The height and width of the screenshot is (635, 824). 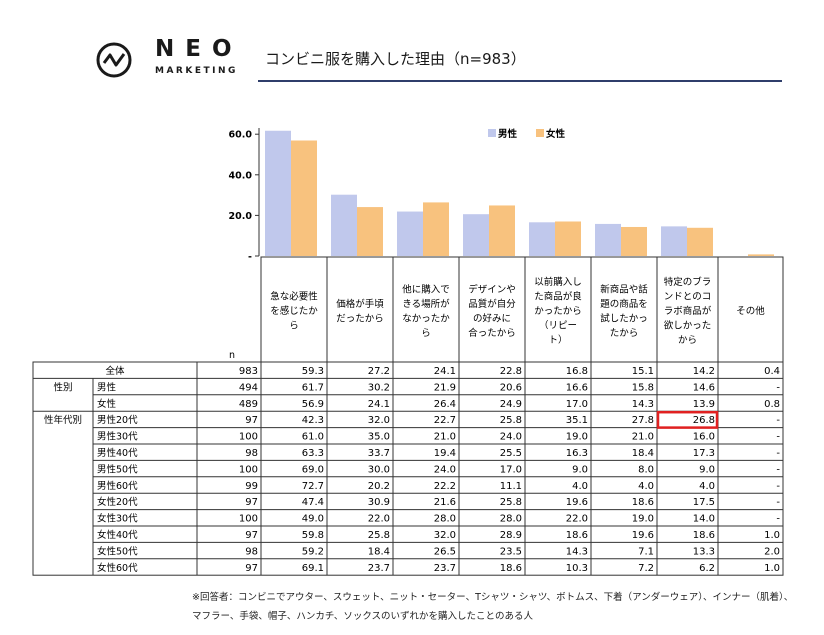 I want to click on table-value-cell: 27.8, so click(x=643, y=420).